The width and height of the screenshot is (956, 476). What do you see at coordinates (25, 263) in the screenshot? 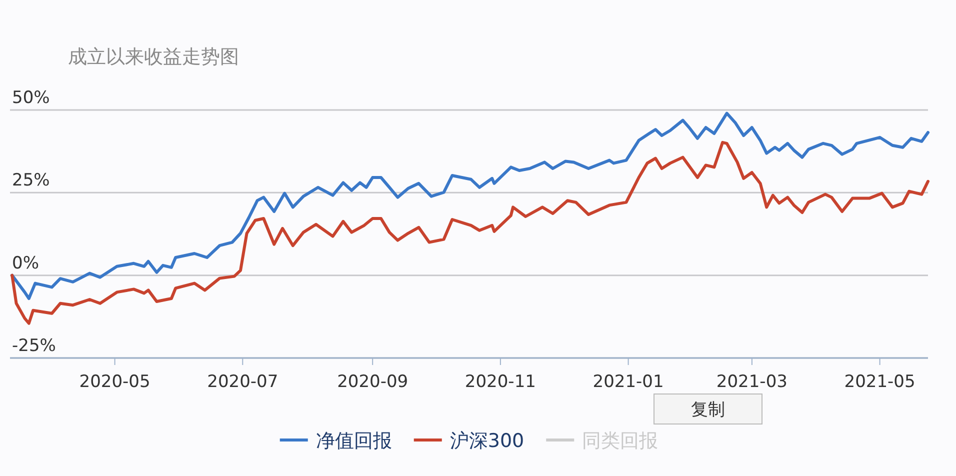
I see `y-tick-label: 0%` at bounding box center [25, 263].